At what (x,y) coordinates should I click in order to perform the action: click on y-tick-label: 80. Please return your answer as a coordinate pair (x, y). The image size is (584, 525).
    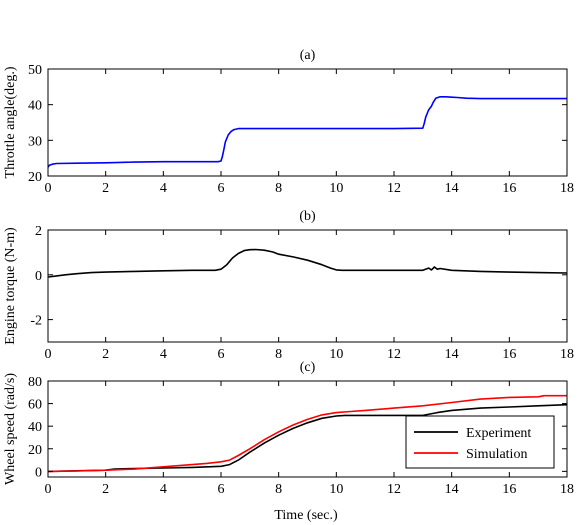
    Looking at the image, I should click on (35, 382).